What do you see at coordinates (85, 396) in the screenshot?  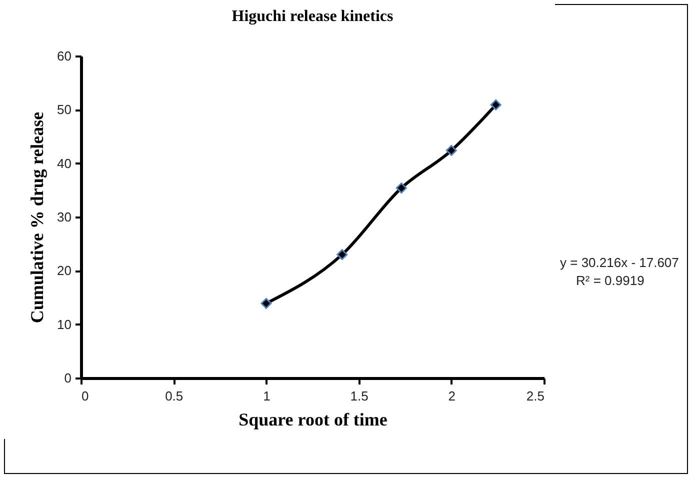 I see `x-tick-label: 0` at bounding box center [85, 396].